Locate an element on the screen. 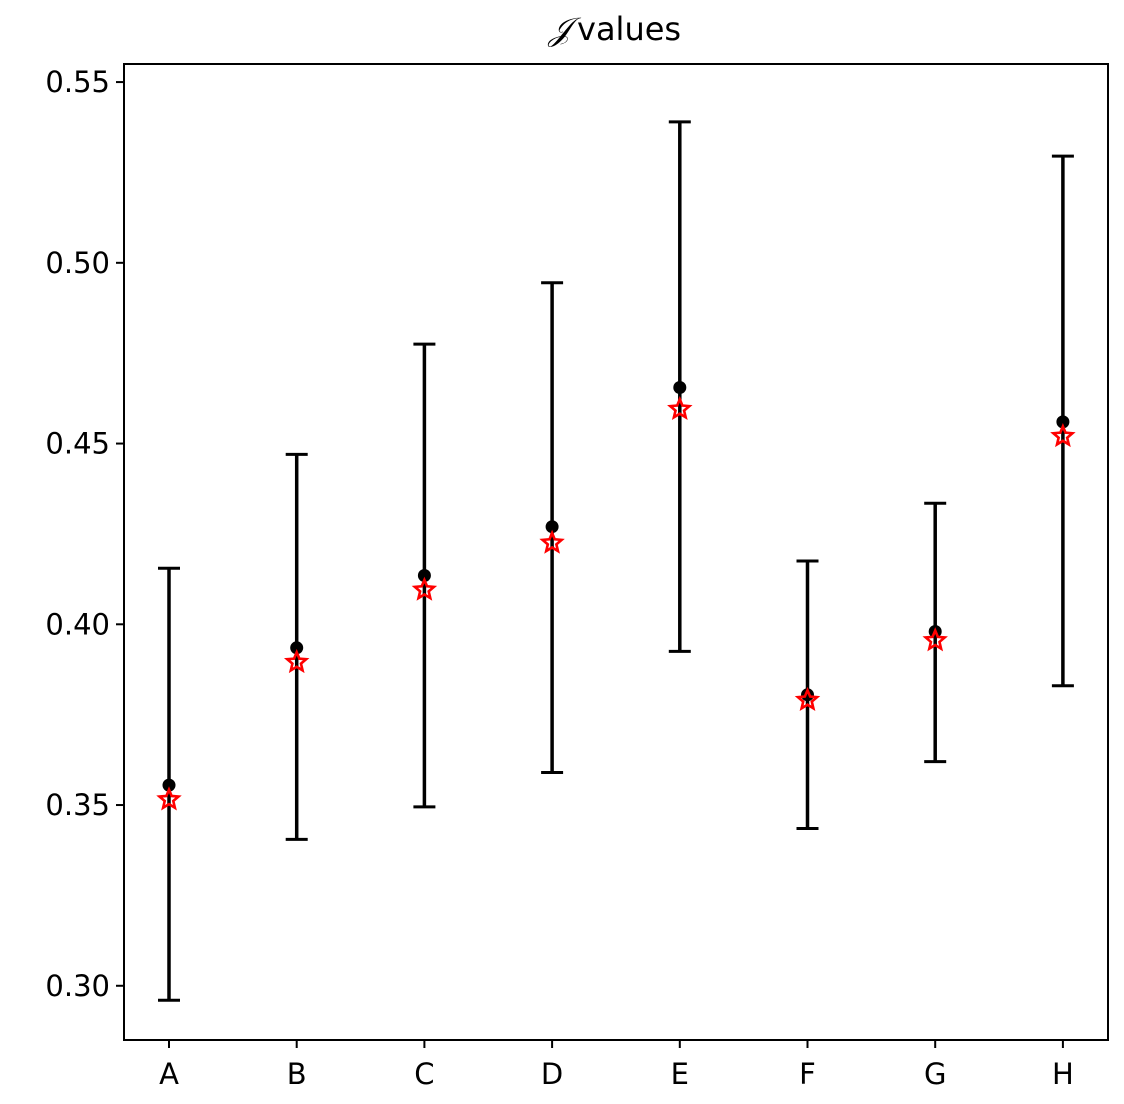  x-tick-label: E is located at coordinates (680, 1074).